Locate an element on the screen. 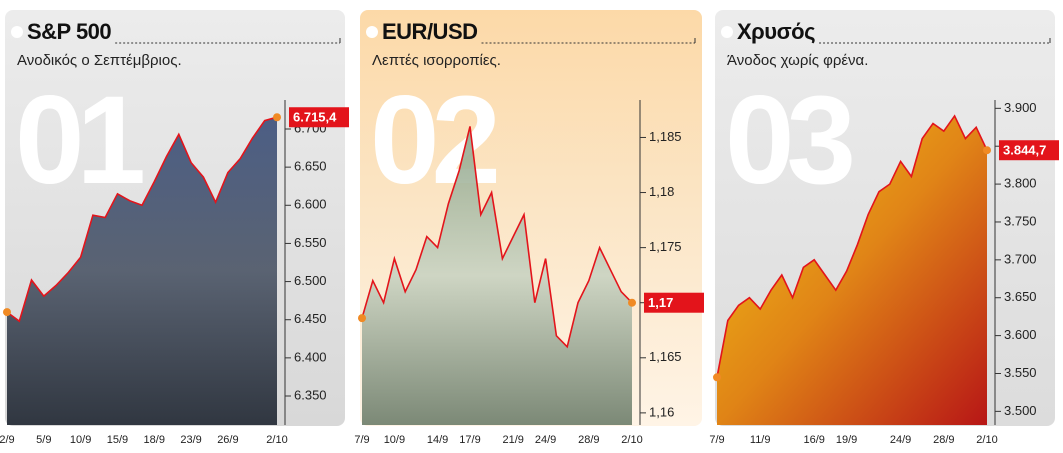 This screenshot has height=453, width=1063. y-tick-label: 1,175 is located at coordinates (665, 246).